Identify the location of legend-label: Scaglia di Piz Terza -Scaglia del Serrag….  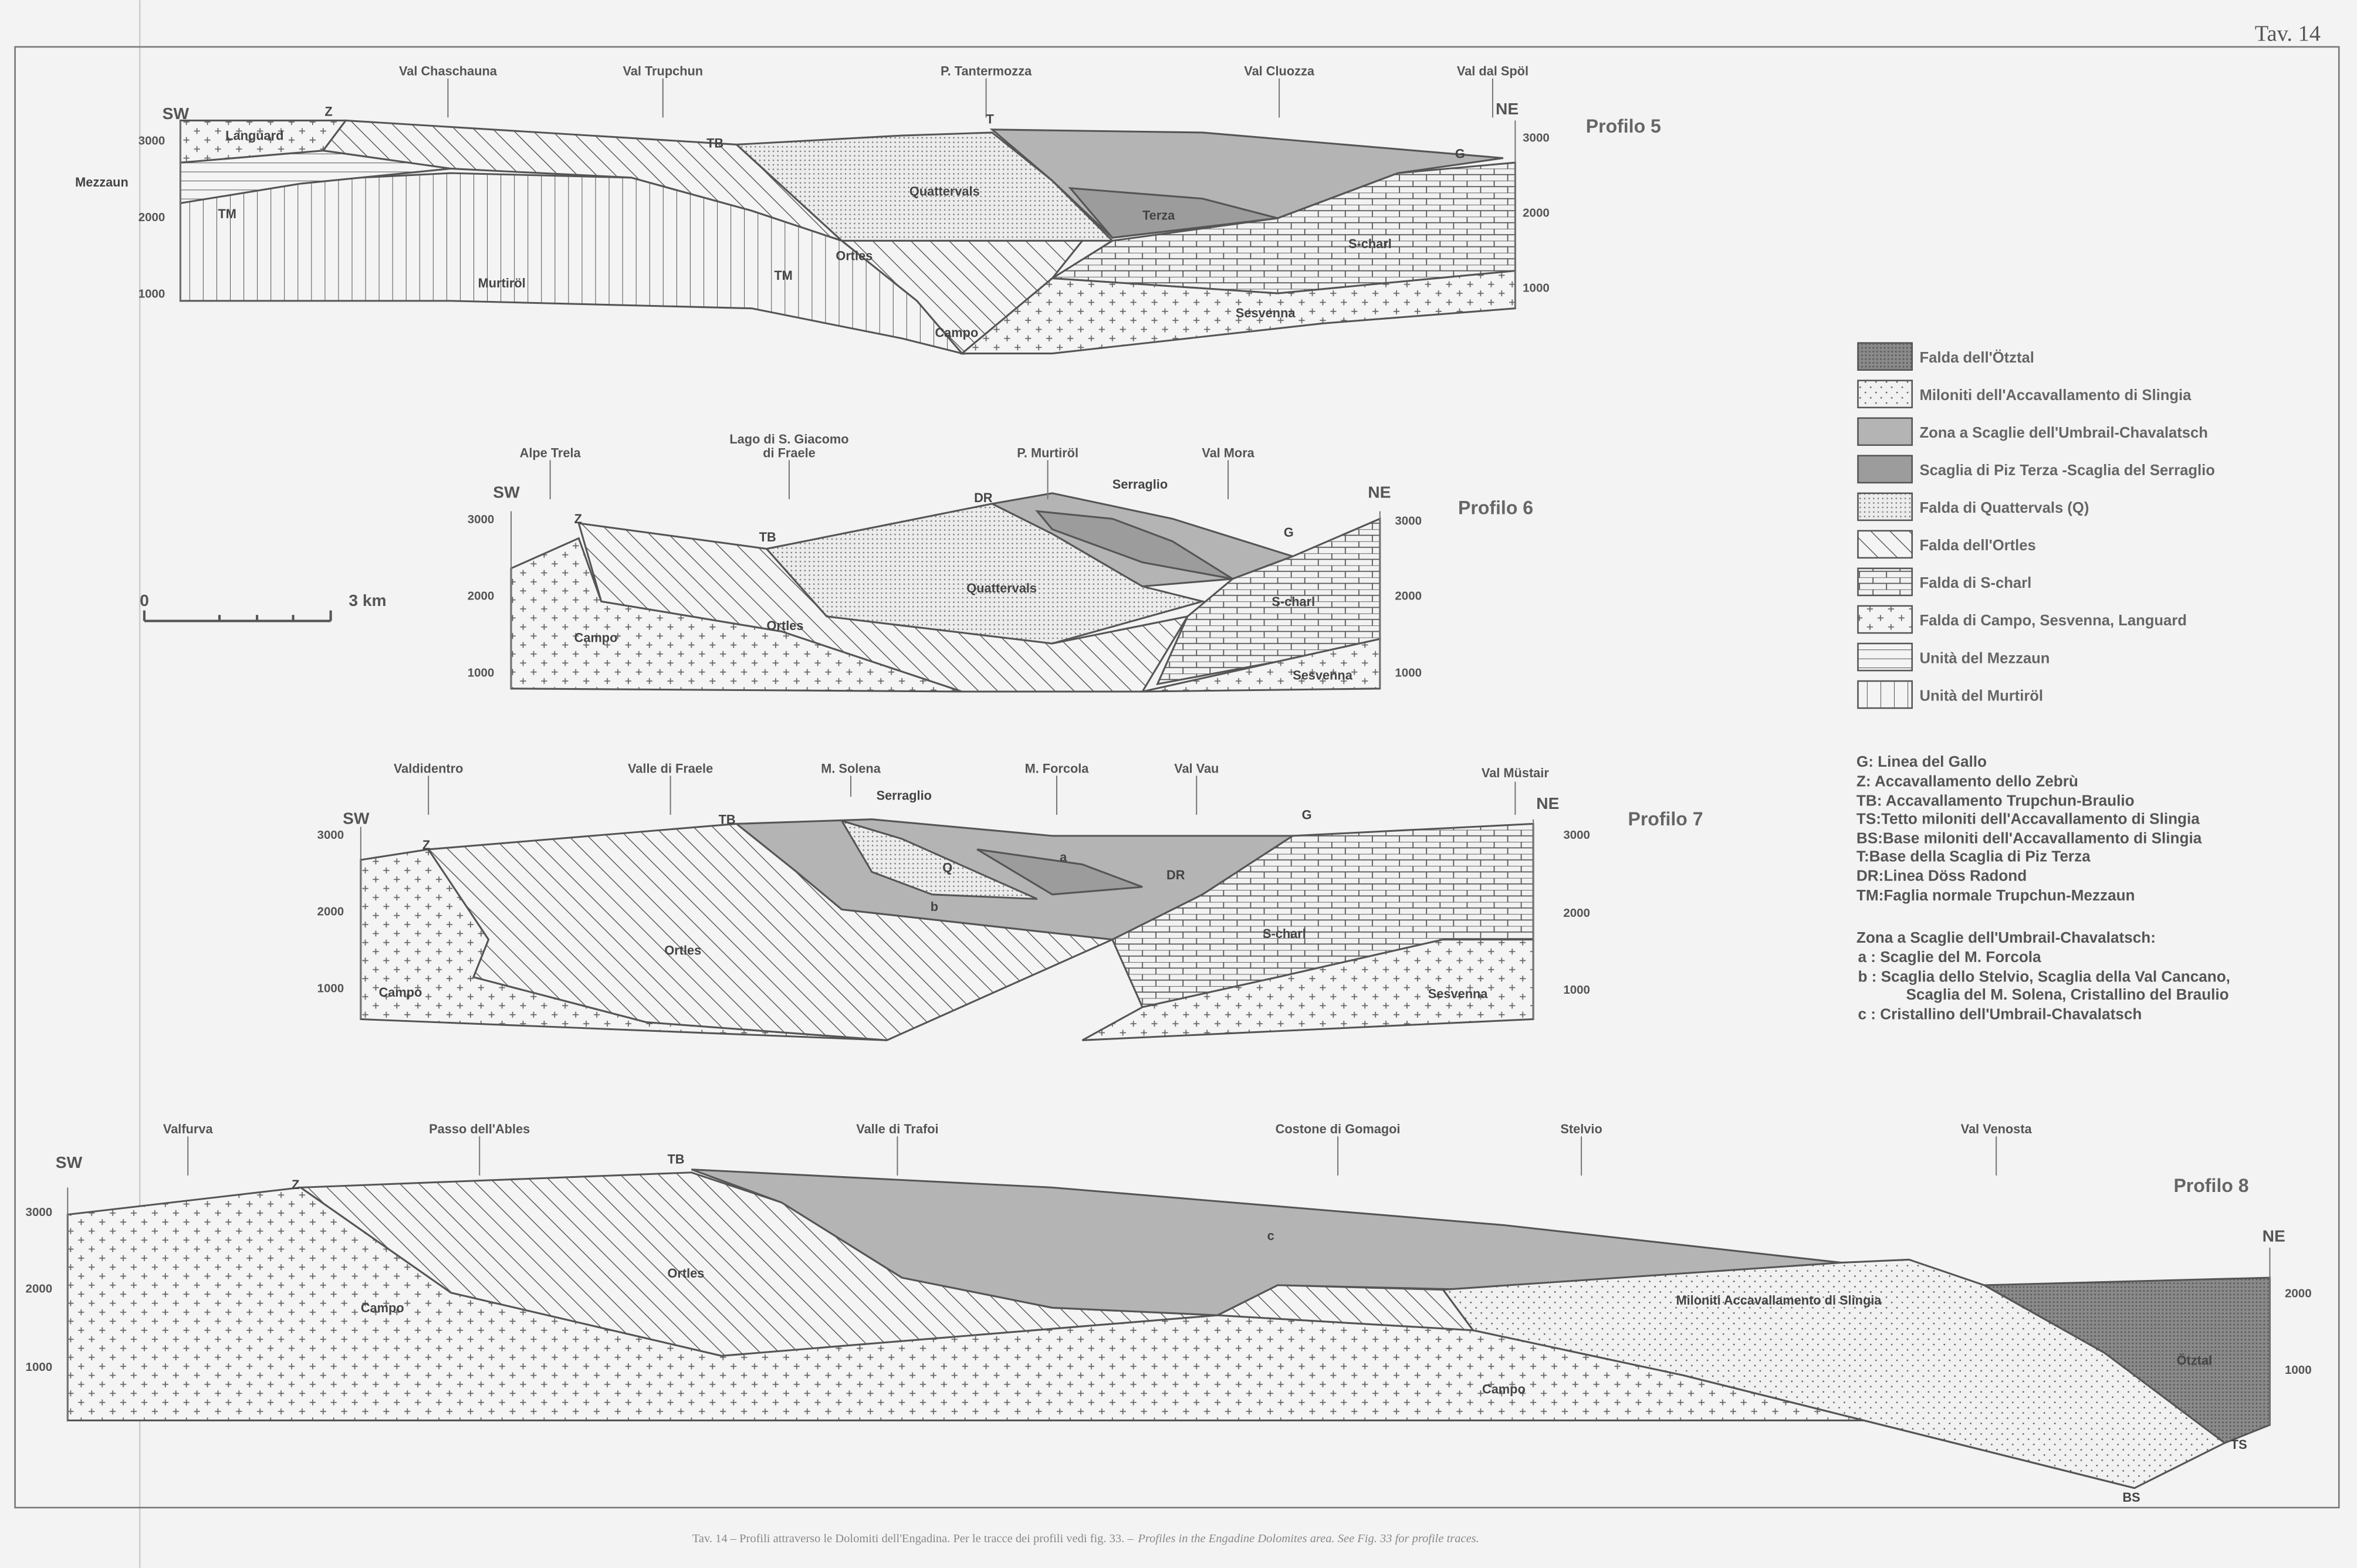
(2066, 470).